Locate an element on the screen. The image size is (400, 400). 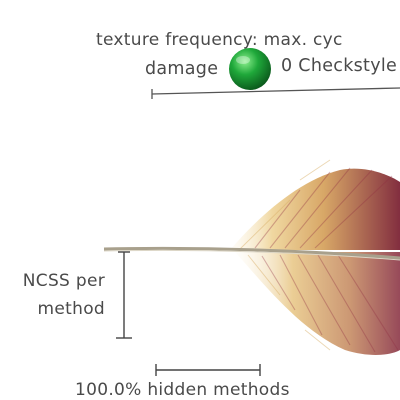
hidden-methods-label: 100.0% hidden methods is located at coordinates (182, 390).